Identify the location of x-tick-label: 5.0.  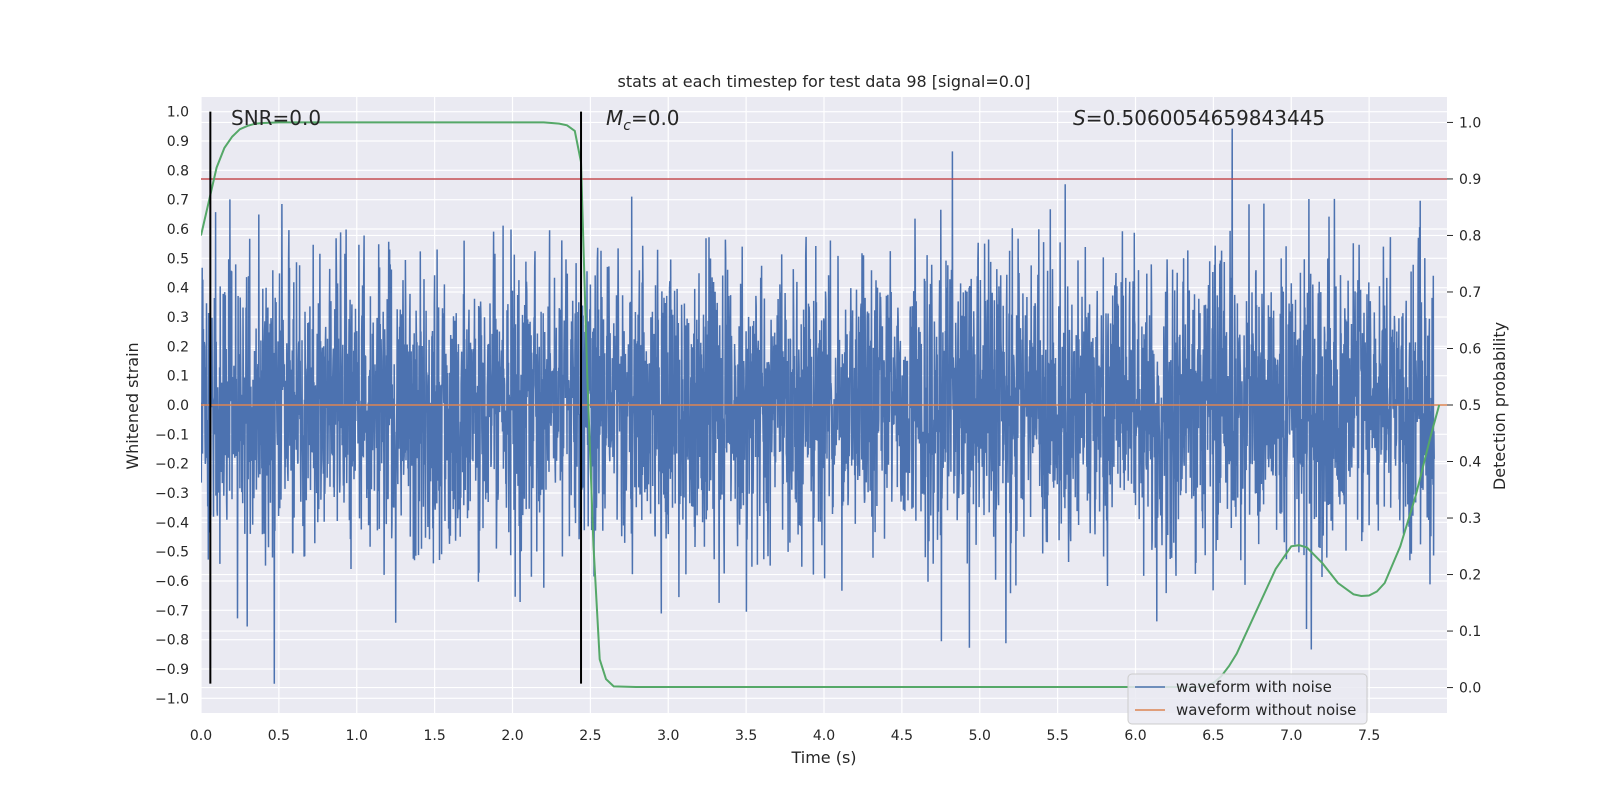
(980, 736).